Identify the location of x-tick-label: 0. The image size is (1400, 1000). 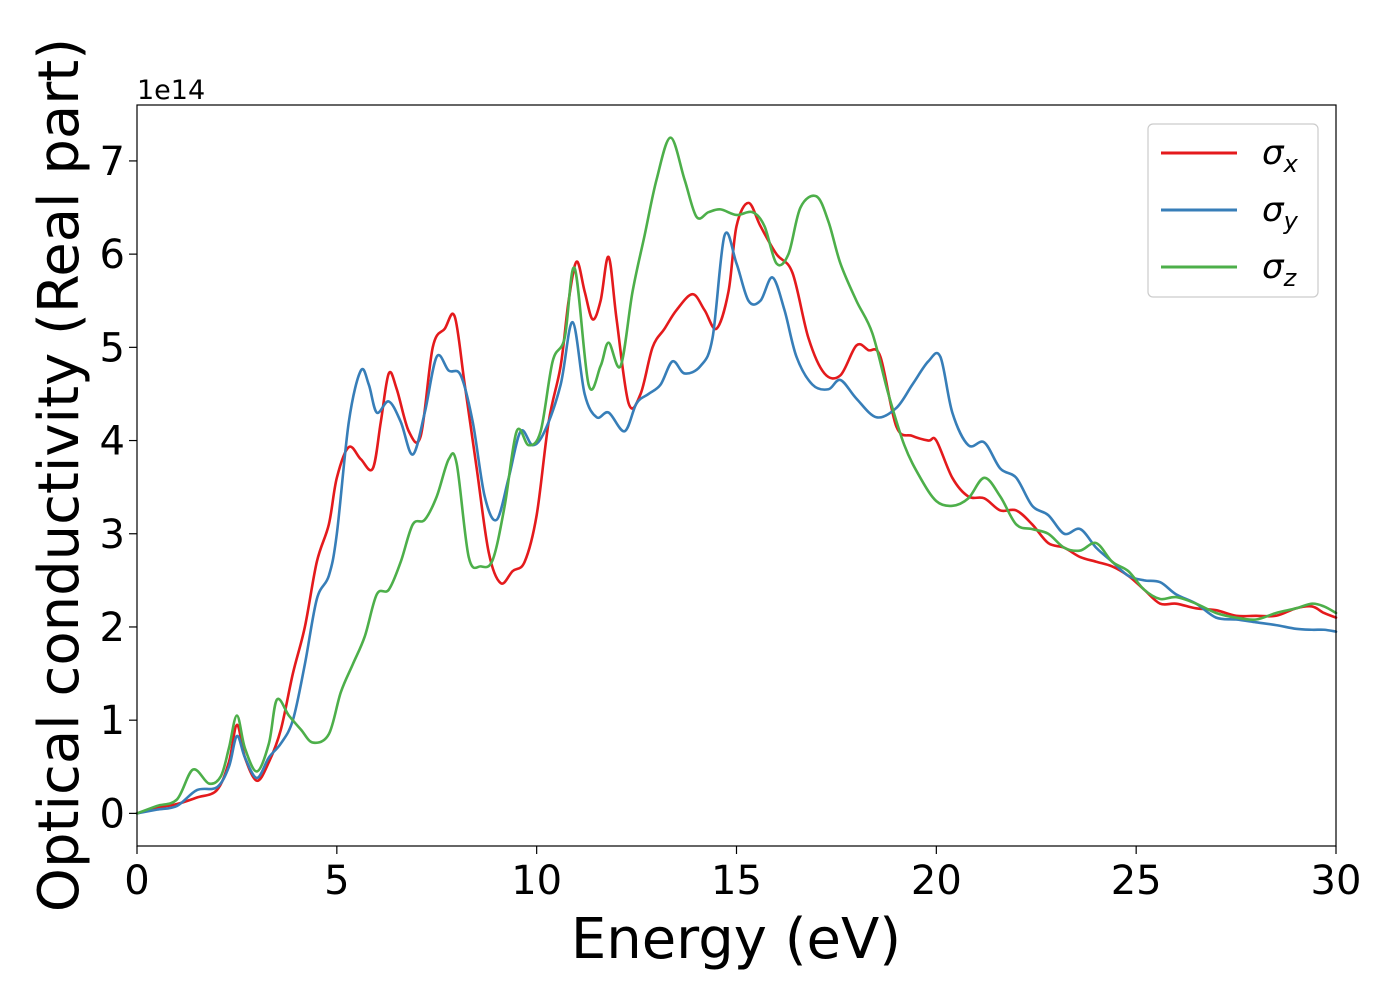
(136, 881).